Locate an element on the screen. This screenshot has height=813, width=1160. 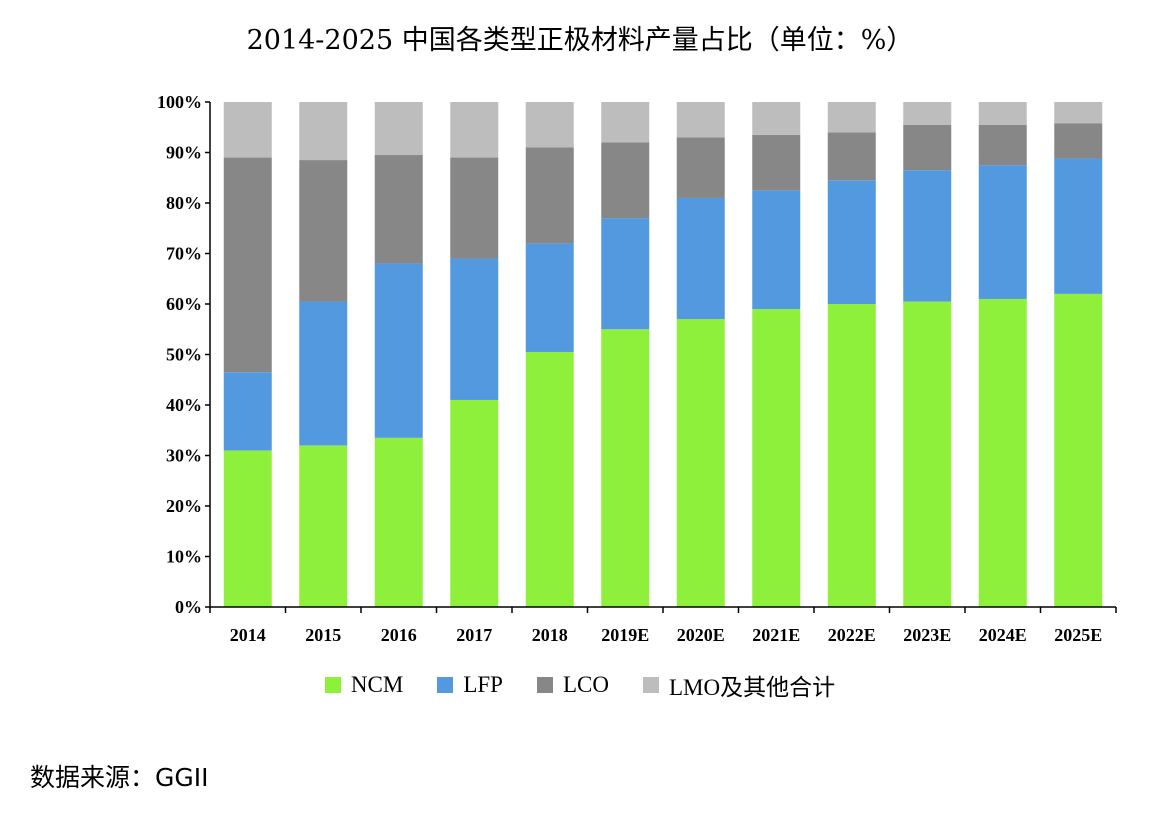
y-tick-label: 40% is located at coordinates (184, 405).